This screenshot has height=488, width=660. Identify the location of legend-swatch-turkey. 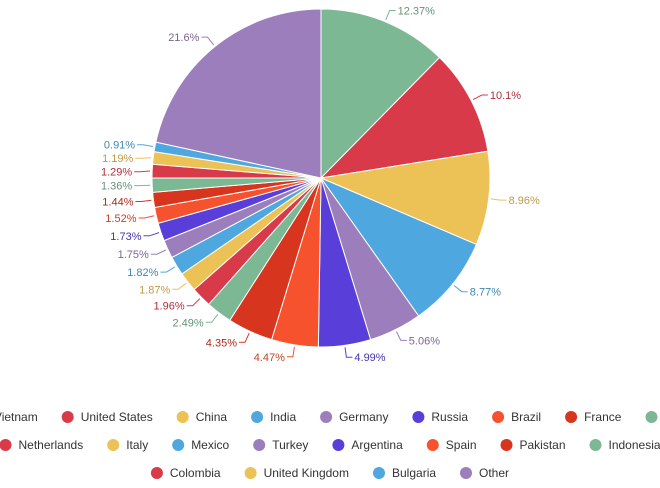
(259, 445).